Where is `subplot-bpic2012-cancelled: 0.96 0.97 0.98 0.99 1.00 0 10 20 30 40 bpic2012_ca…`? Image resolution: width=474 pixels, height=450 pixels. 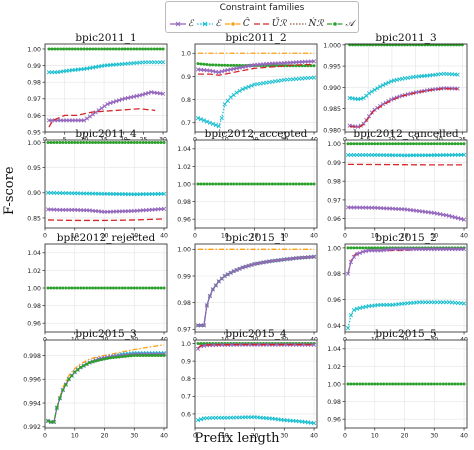
subplot-bpic2012-cancelled: 0.96 0.97 0.98 0.99 1.00 0 10 20 30 40 bpic2012_ca… is located at coordinates (397, 184).